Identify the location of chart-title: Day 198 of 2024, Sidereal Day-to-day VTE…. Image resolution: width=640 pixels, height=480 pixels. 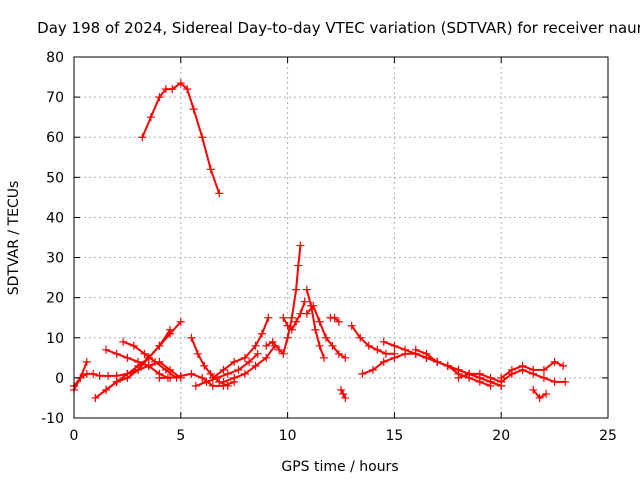
(338, 28).